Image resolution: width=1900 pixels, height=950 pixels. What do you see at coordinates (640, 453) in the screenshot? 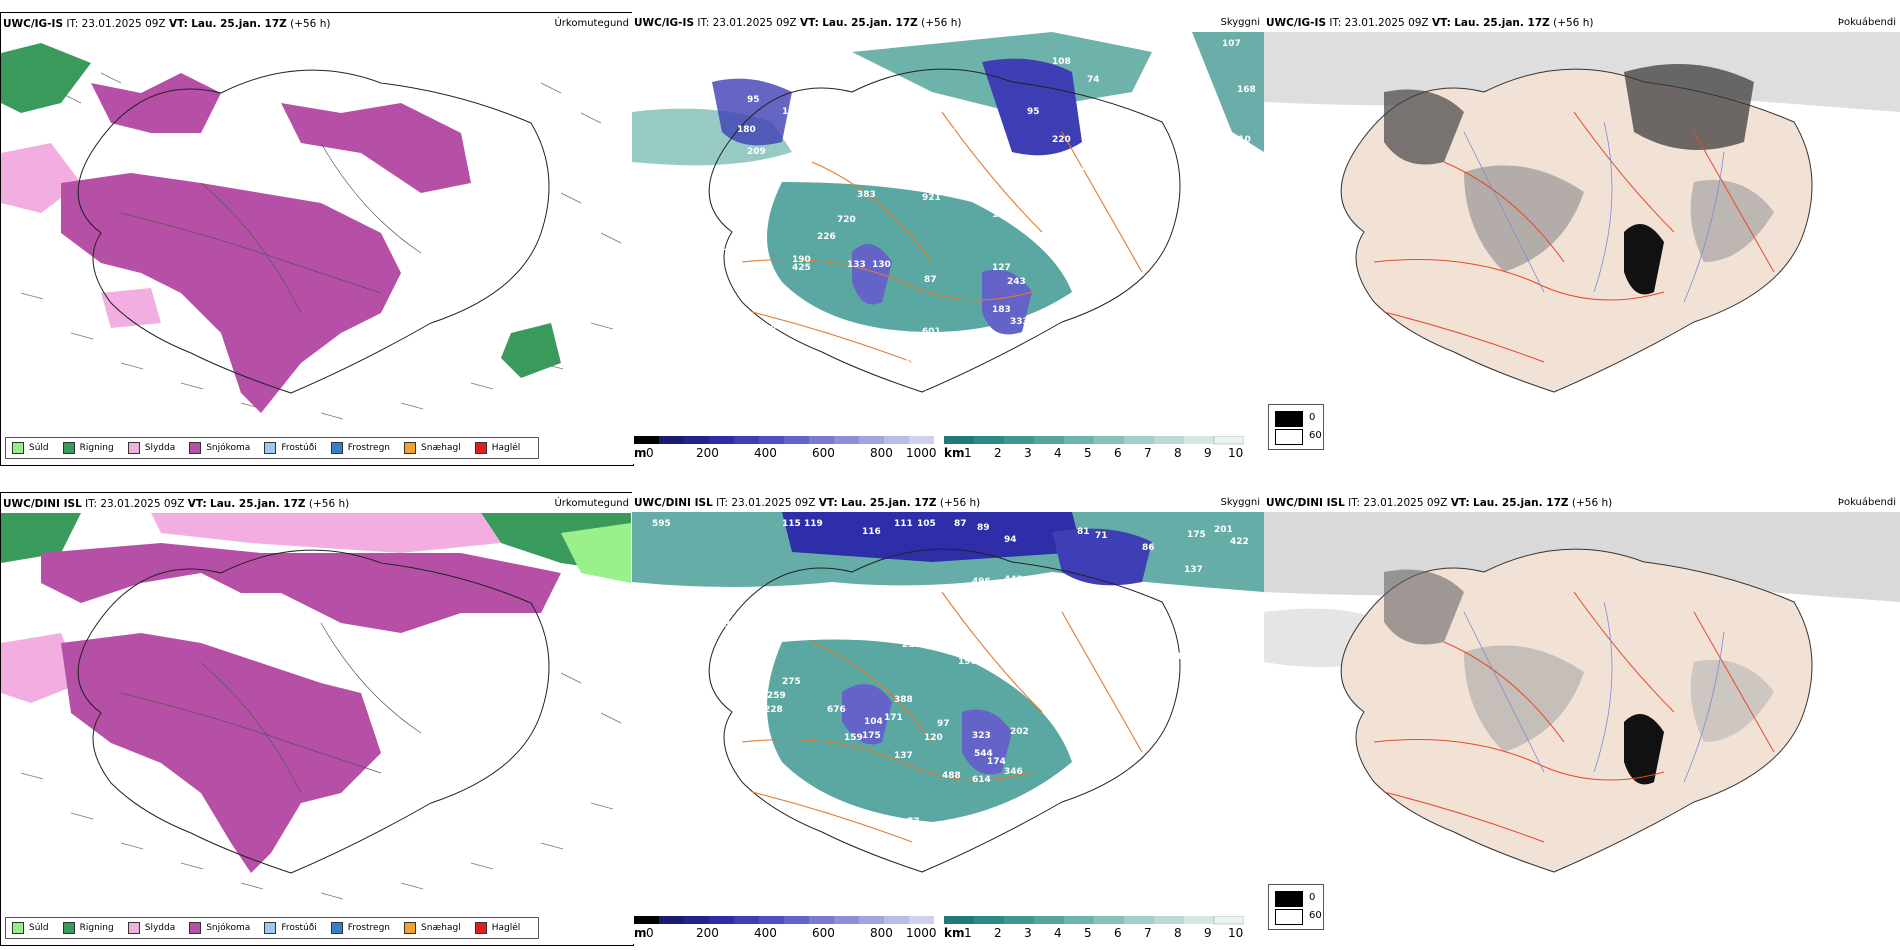
I see `height-unit: m` at bounding box center [640, 453].